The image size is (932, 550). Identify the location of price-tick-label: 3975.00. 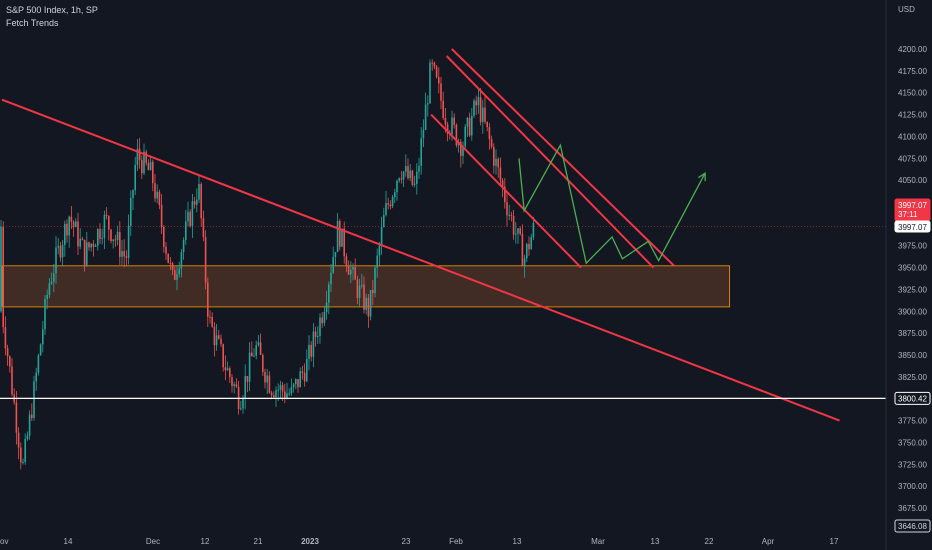
(912, 246).